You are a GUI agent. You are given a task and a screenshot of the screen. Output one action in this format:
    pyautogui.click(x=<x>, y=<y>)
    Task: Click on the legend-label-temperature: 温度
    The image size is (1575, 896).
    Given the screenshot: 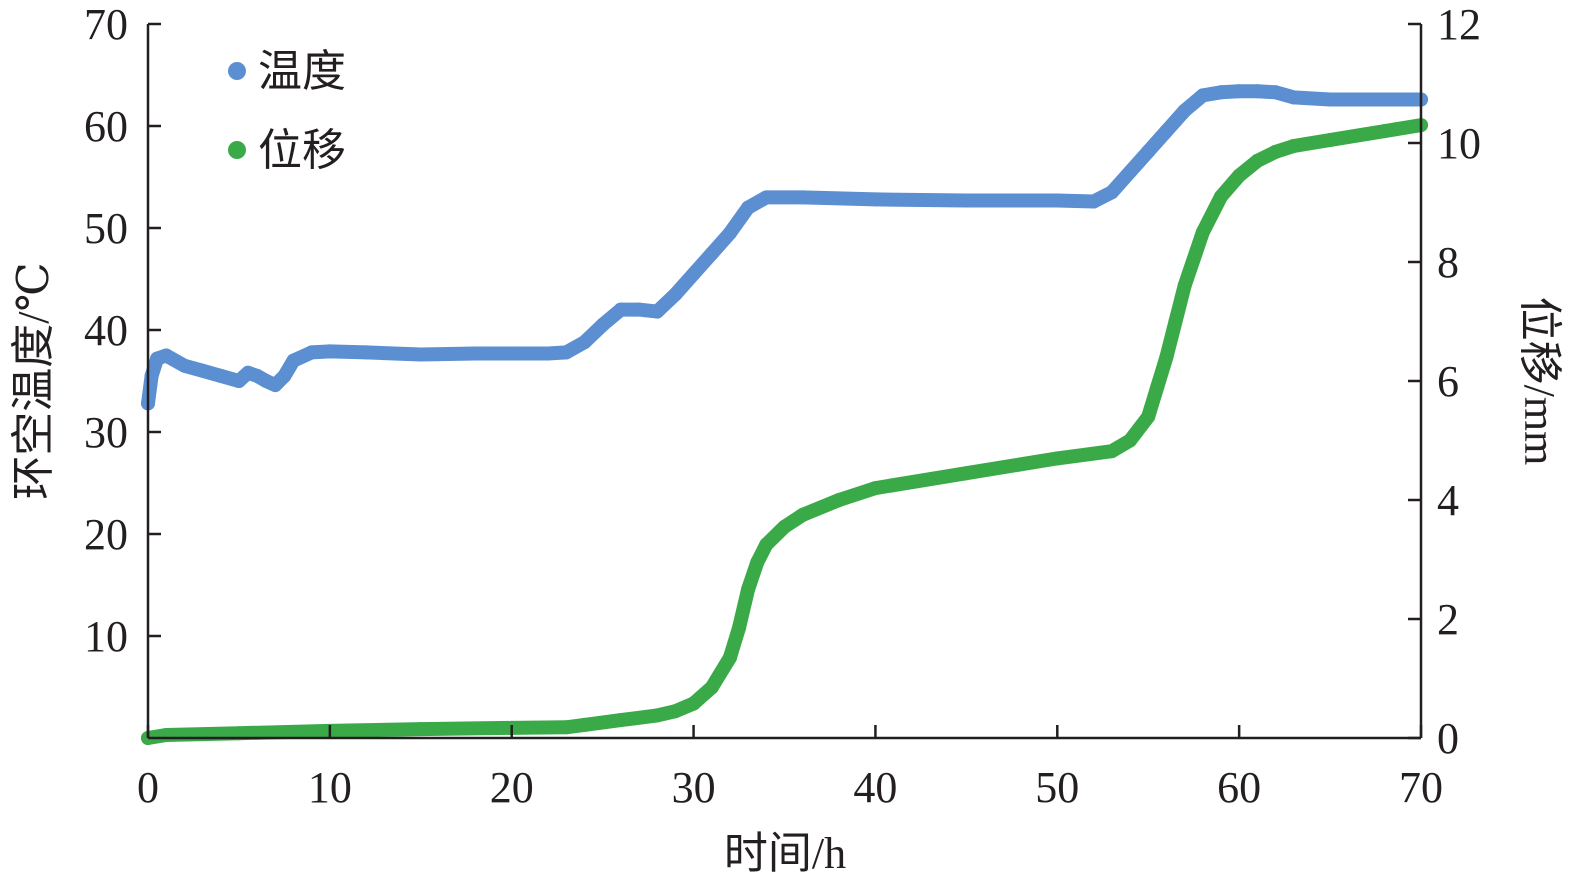 What is the action you would take?
    pyautogui.click(x=302, y=71)
    